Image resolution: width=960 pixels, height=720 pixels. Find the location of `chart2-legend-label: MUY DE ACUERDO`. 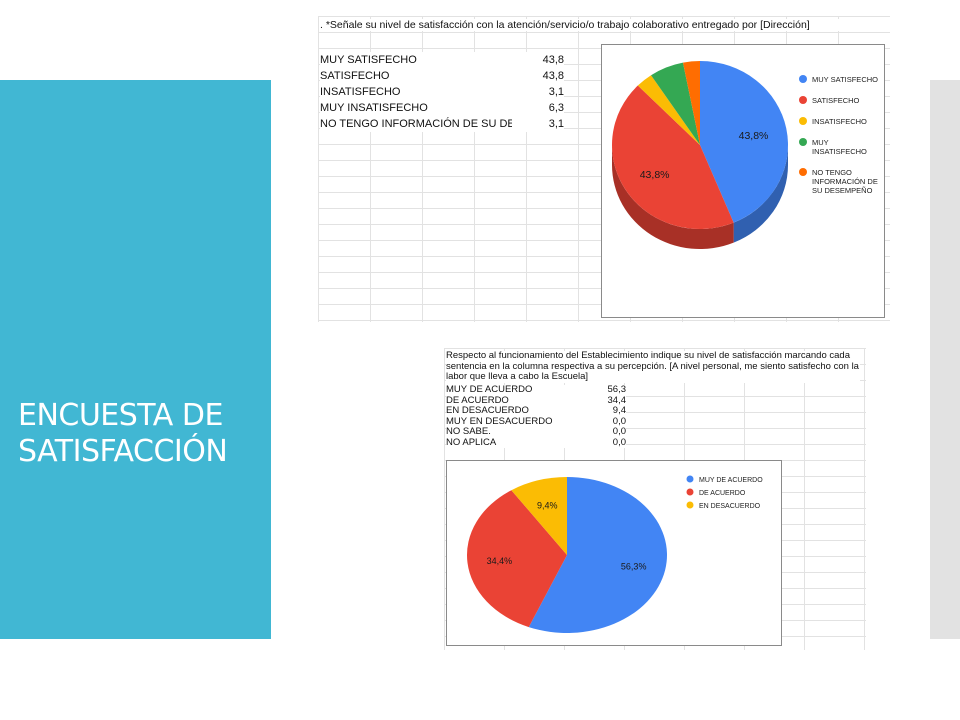

chart2-legend-label: MUY DE ACUERDO is located at coordinates (731, 480).